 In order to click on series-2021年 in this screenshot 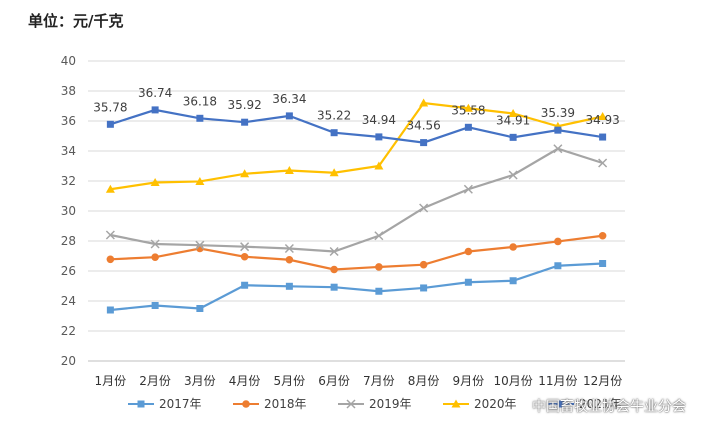, I will do `click(356, 126)`.